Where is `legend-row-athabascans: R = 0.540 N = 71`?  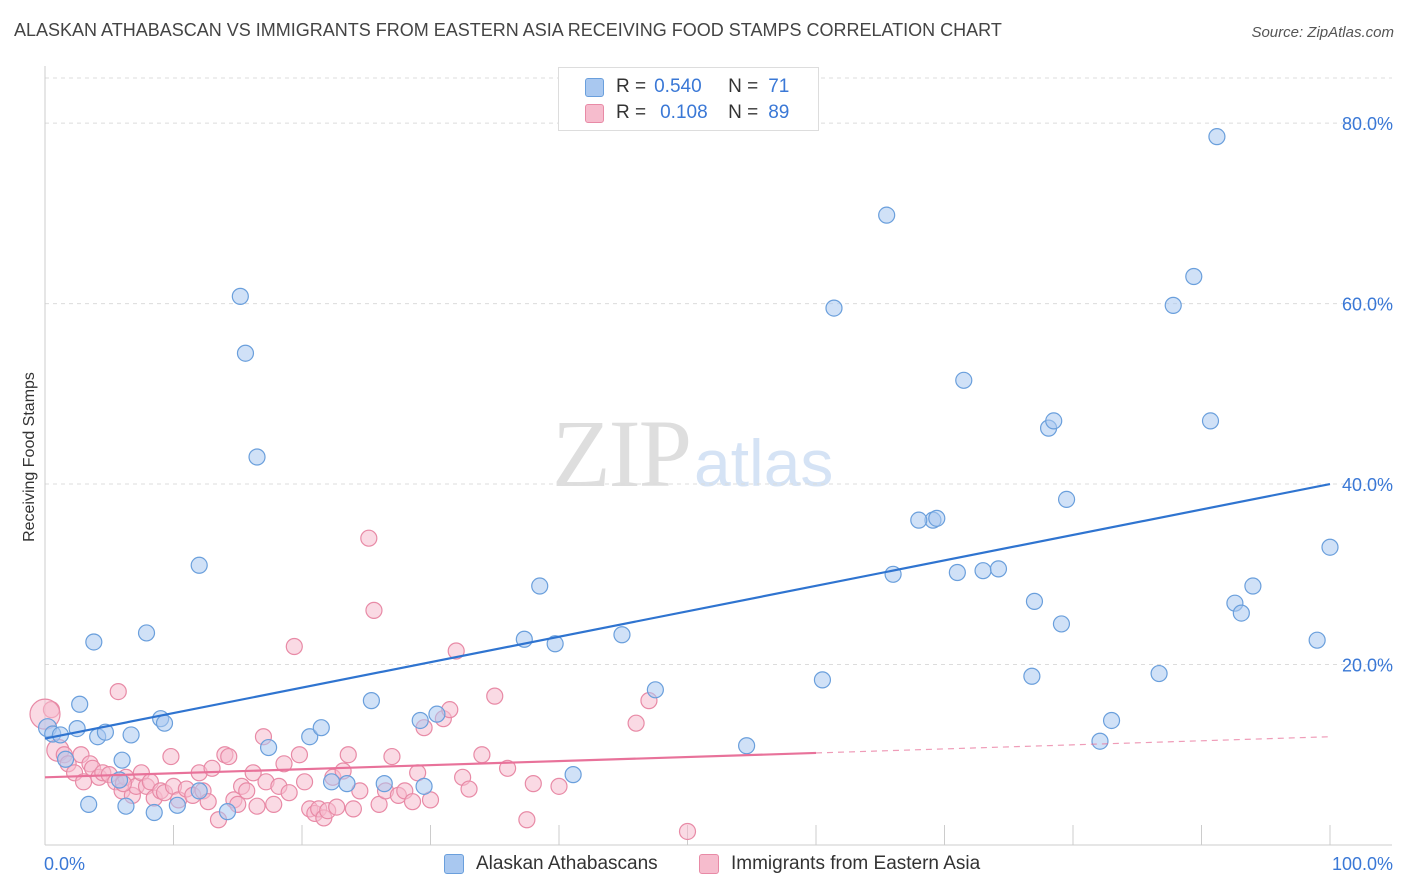
legend-row-athabascans: R = 0.540 N = 71 is located at coordinates (687, 87).